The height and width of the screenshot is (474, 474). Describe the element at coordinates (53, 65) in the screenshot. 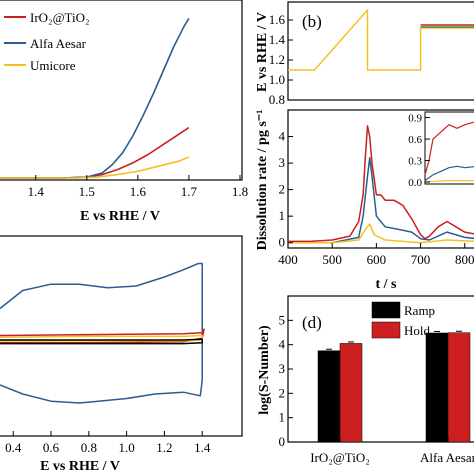

I see `legend-label-umicore: Umicore` at that location.